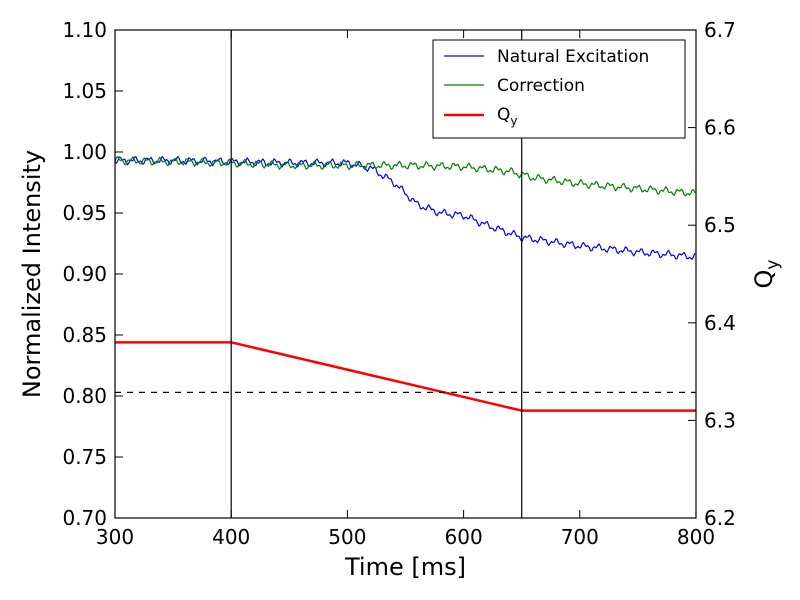  I want to click on x-tick-label: 300, so click(115, 537).